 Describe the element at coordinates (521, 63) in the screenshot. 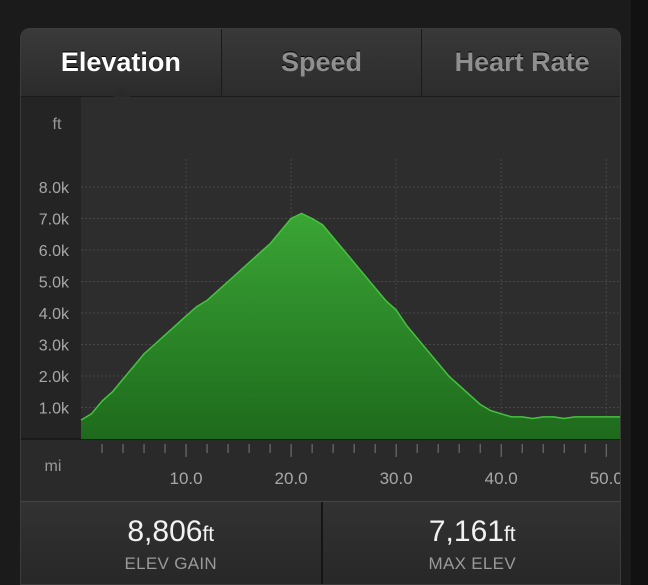

I see `tab-heart-rate: Heart Rate` at that location.